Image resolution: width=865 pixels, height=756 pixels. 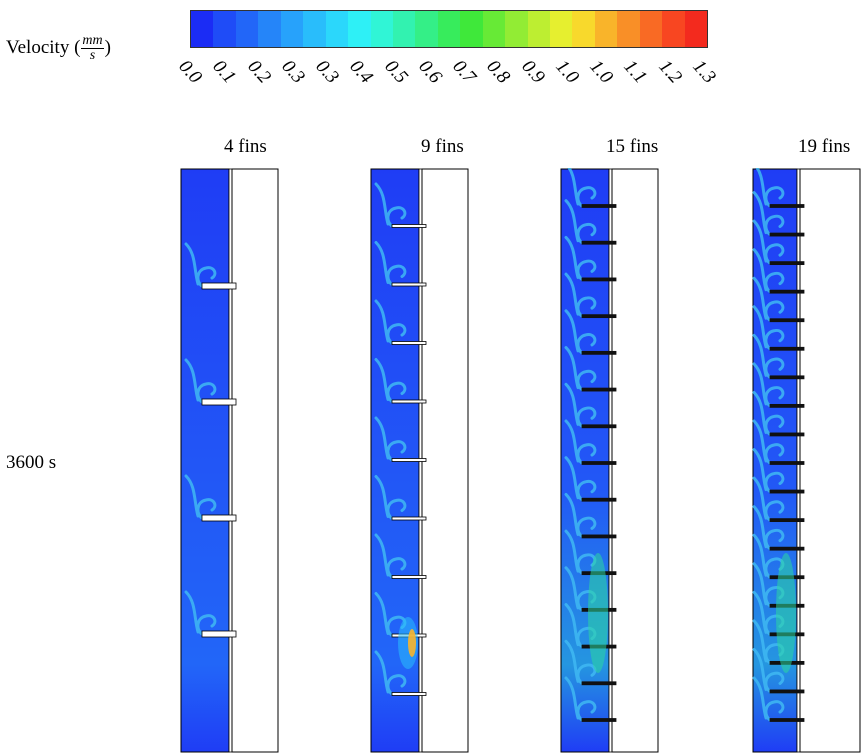 I want to click on colorbar-tick-label: 0.9, so click(x=533, y=72).